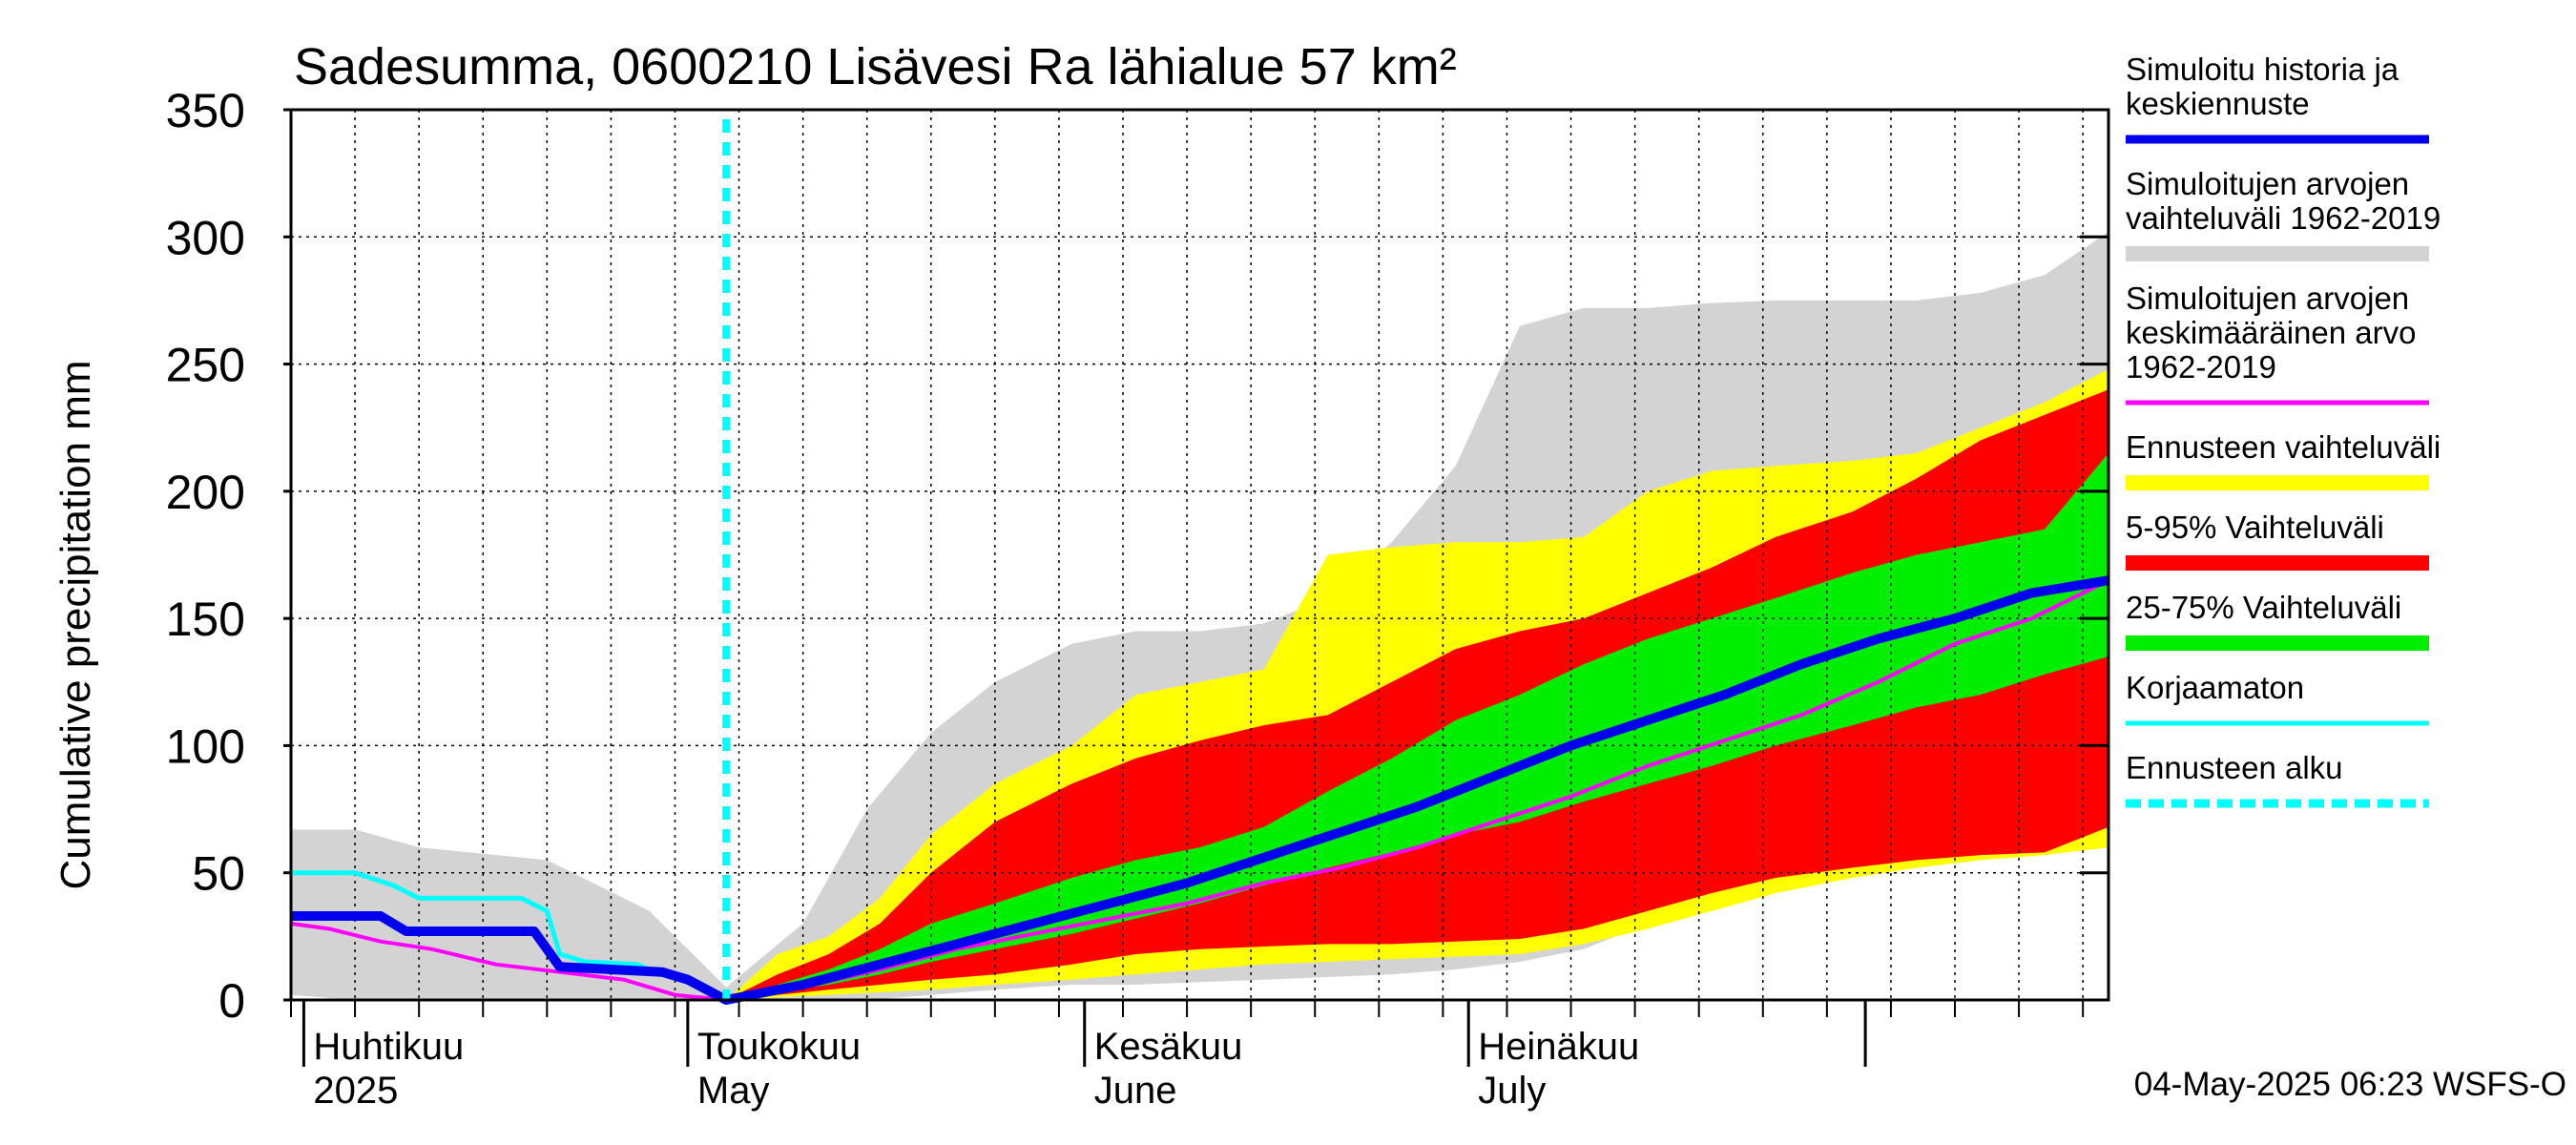 Image resolution: width=2576 pixels, height=1145 pixels. I want to click on month-label-top: Huhtikuu, so click(388, 1047).